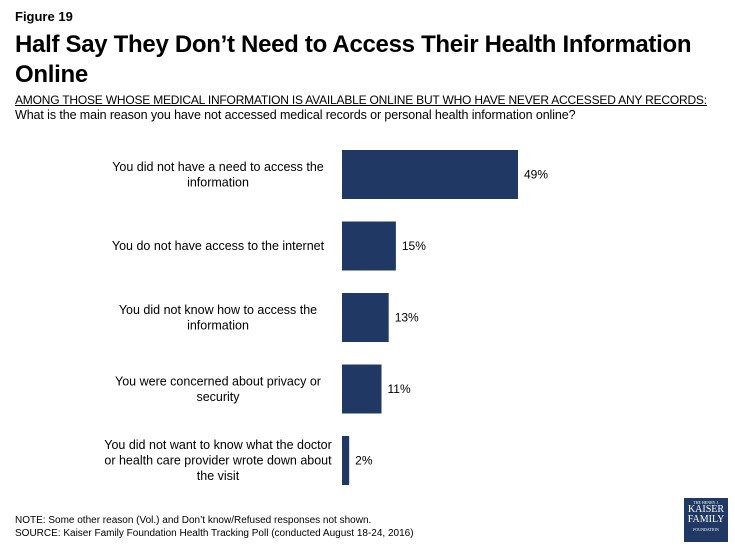 The width and height of the screenshot is (735, 551). I want to click on data-label: 11%, so click(399, 389).